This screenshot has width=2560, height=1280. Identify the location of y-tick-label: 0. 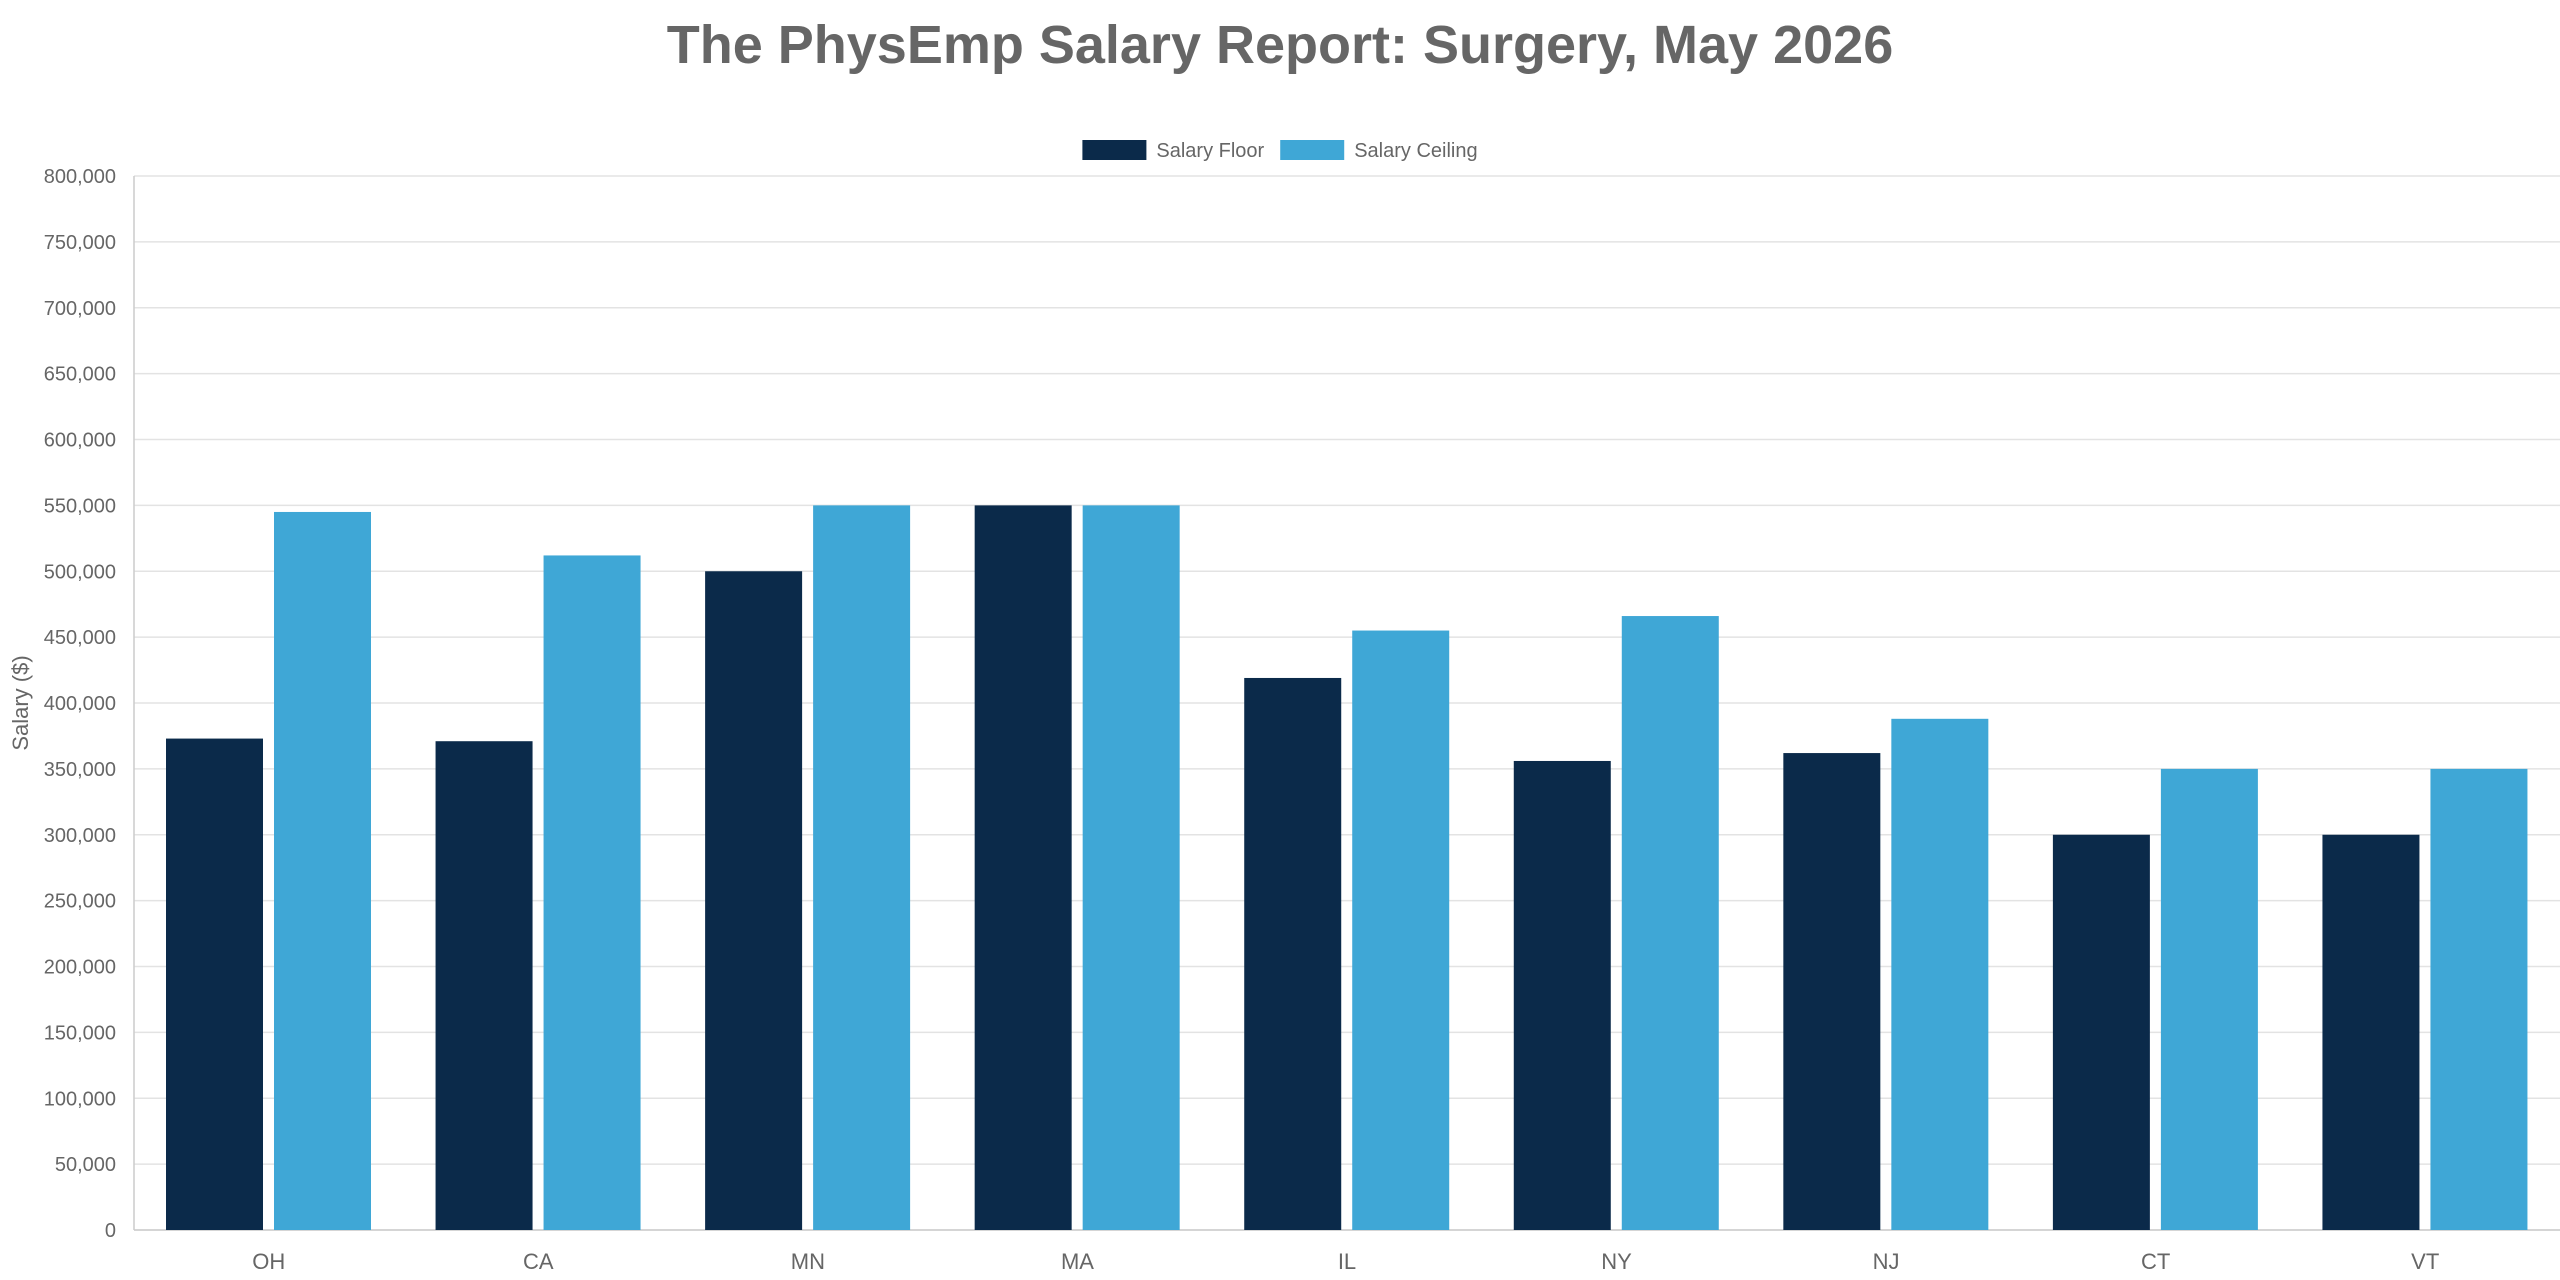
(110, 1231).